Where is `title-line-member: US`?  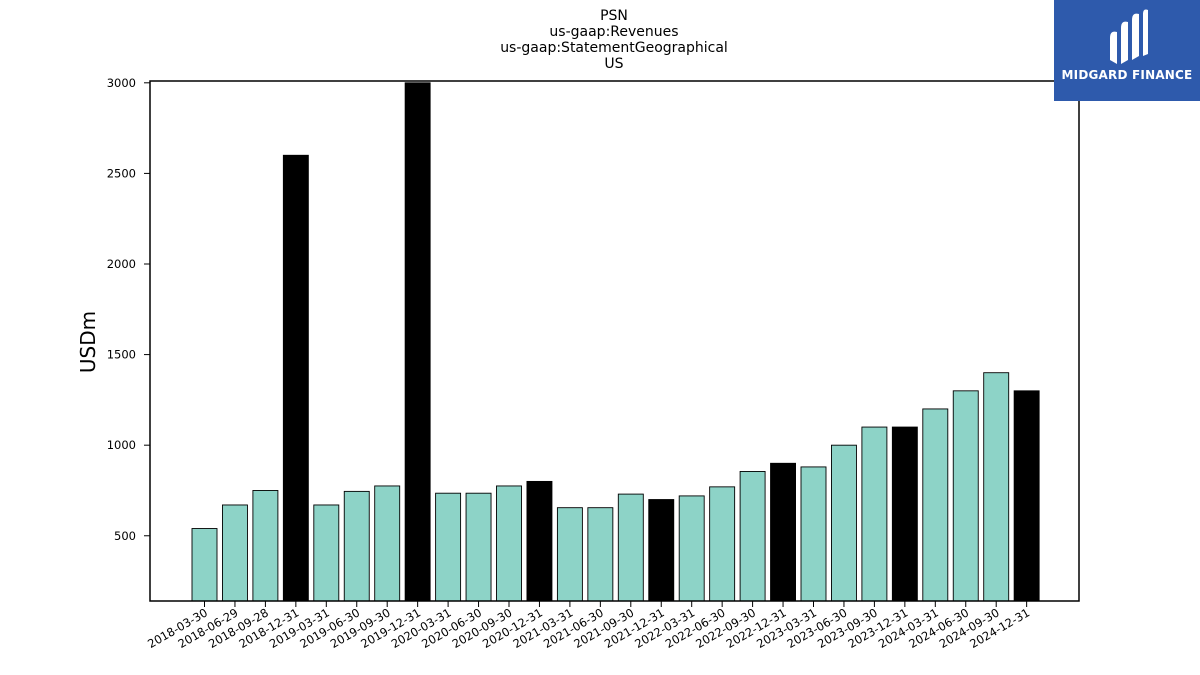 title-line-member: US is located at coordinates (613, 64).